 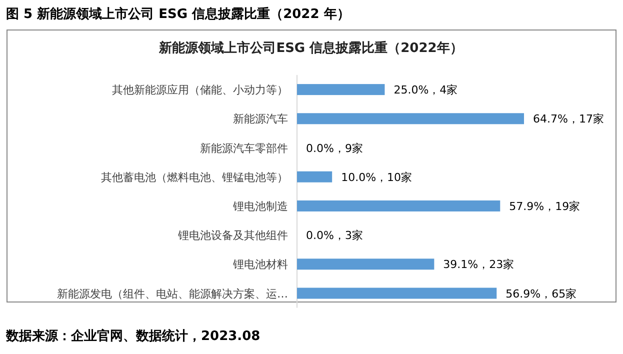 I want to click on text: 图 5 新能源领域上市公司 ESG 信息披露比重（2022 年）, so click(x=178, y=14).